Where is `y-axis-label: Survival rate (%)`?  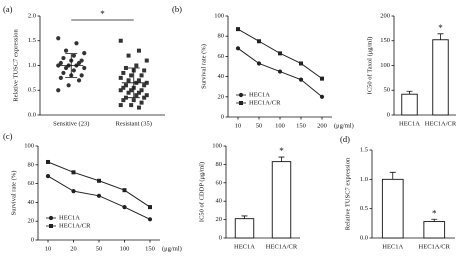
y-axis-label: Survival rate (%) is located at coordinates (203, 66).